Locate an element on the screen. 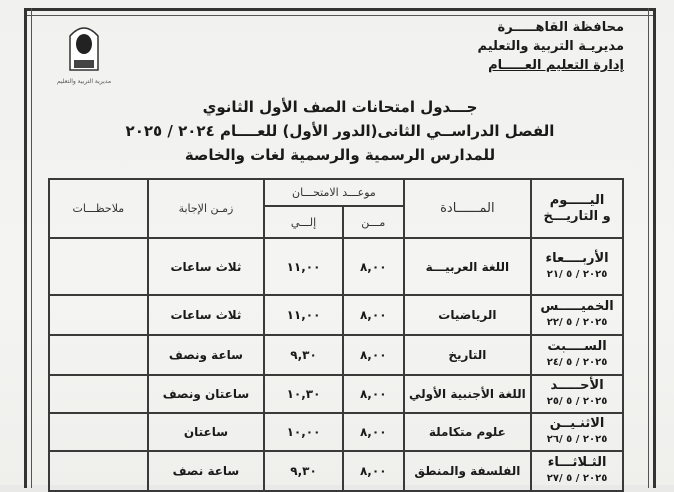 The height and width of the screenshot is (492, 674). header-subrow: مـــن إلـــي is located at coordinates (336, 222).